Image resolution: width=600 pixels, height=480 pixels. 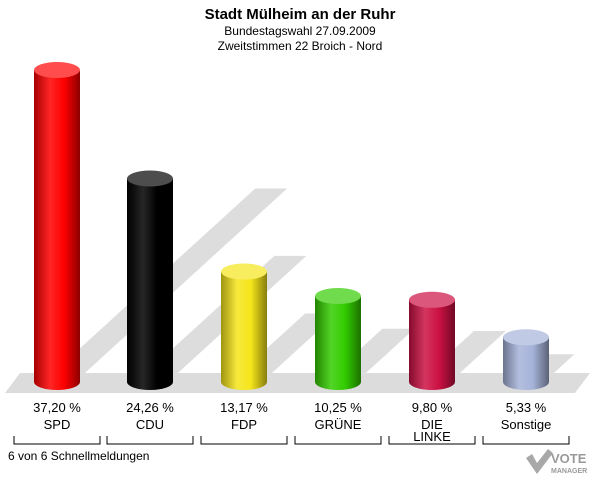 I want to click on chart-title: Stadt Mülheim an der Ruhr, so click(x=300, y=14).